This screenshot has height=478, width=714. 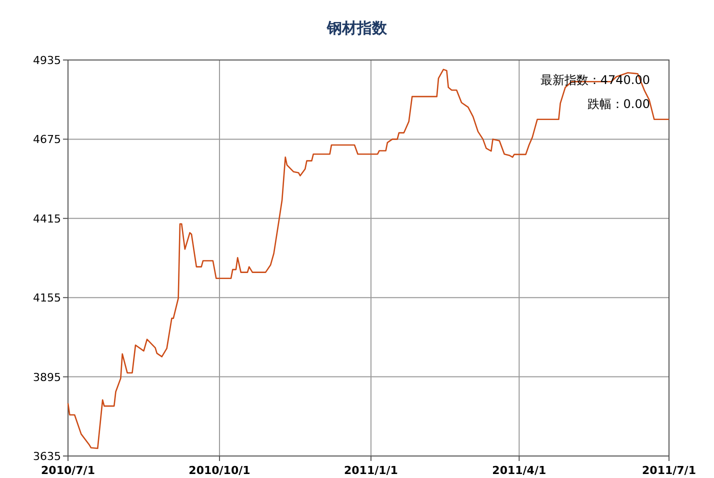 What do you see at coordinates (618, 104) in the screenshot?
I see `annotation: 跌幅：0.00` at bounding box center [618, 104].